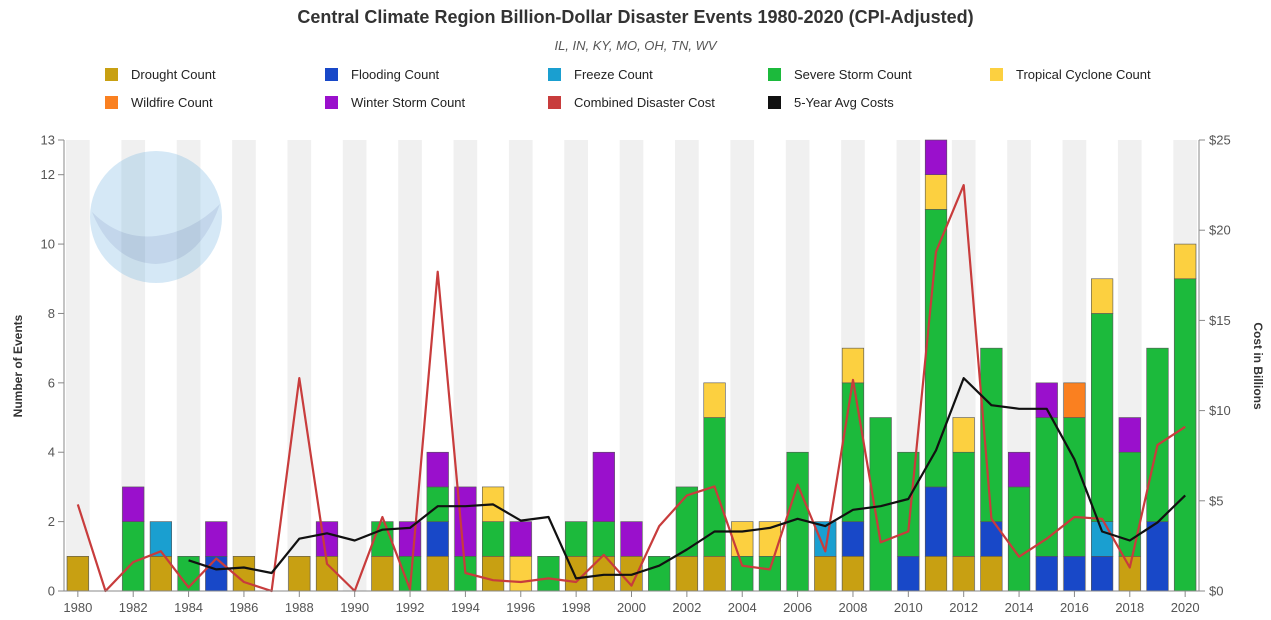 This screenshot has height=620, width=1271. I want to click on x-tick-label: 2012, so click(963, 607).